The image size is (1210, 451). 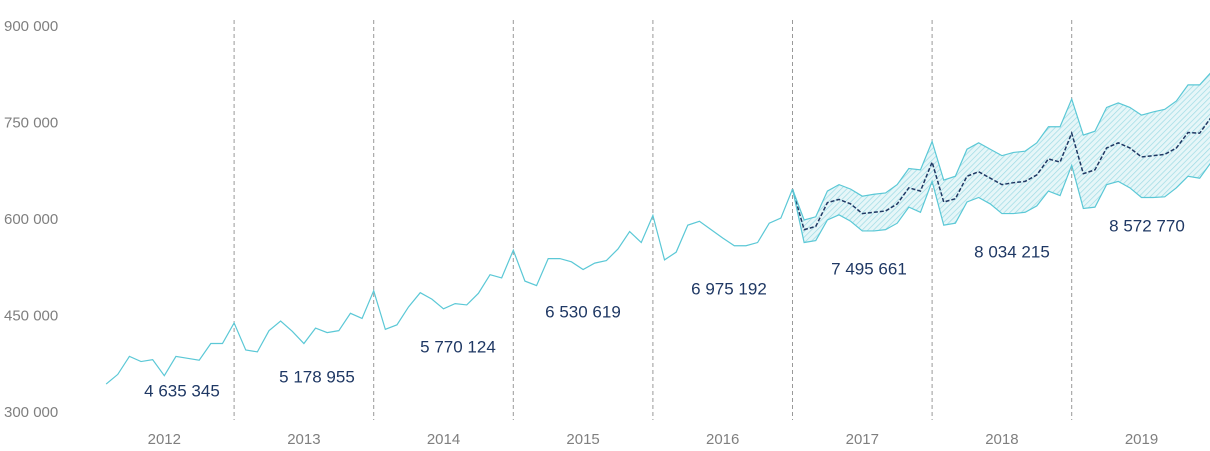 I want to click on y-tick-label: 750 000, so click(x=31, y=122).